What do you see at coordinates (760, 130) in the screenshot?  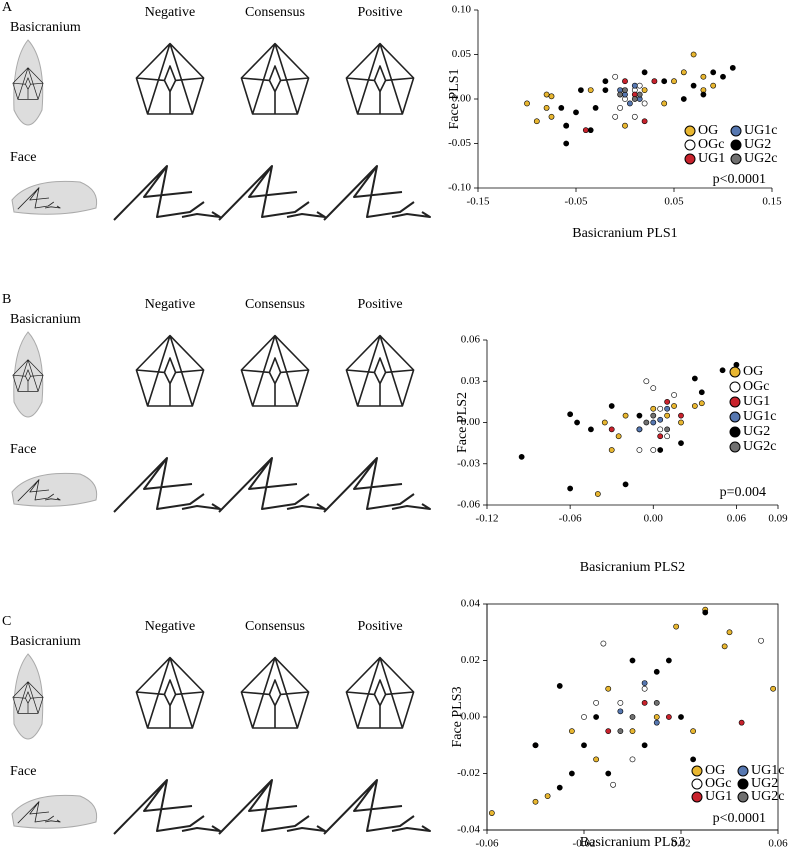 I see `legend-label: UG1c` at bounding box center [760, 130].